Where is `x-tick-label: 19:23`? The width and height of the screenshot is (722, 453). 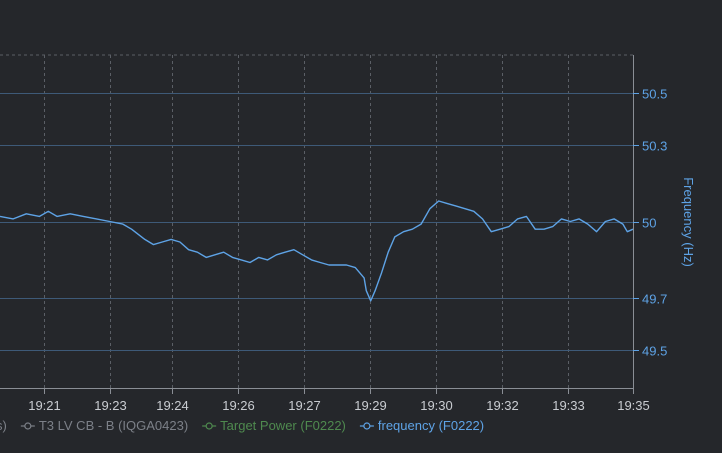
x-tick-label: 19:23 is located at coordinates (110, 405).